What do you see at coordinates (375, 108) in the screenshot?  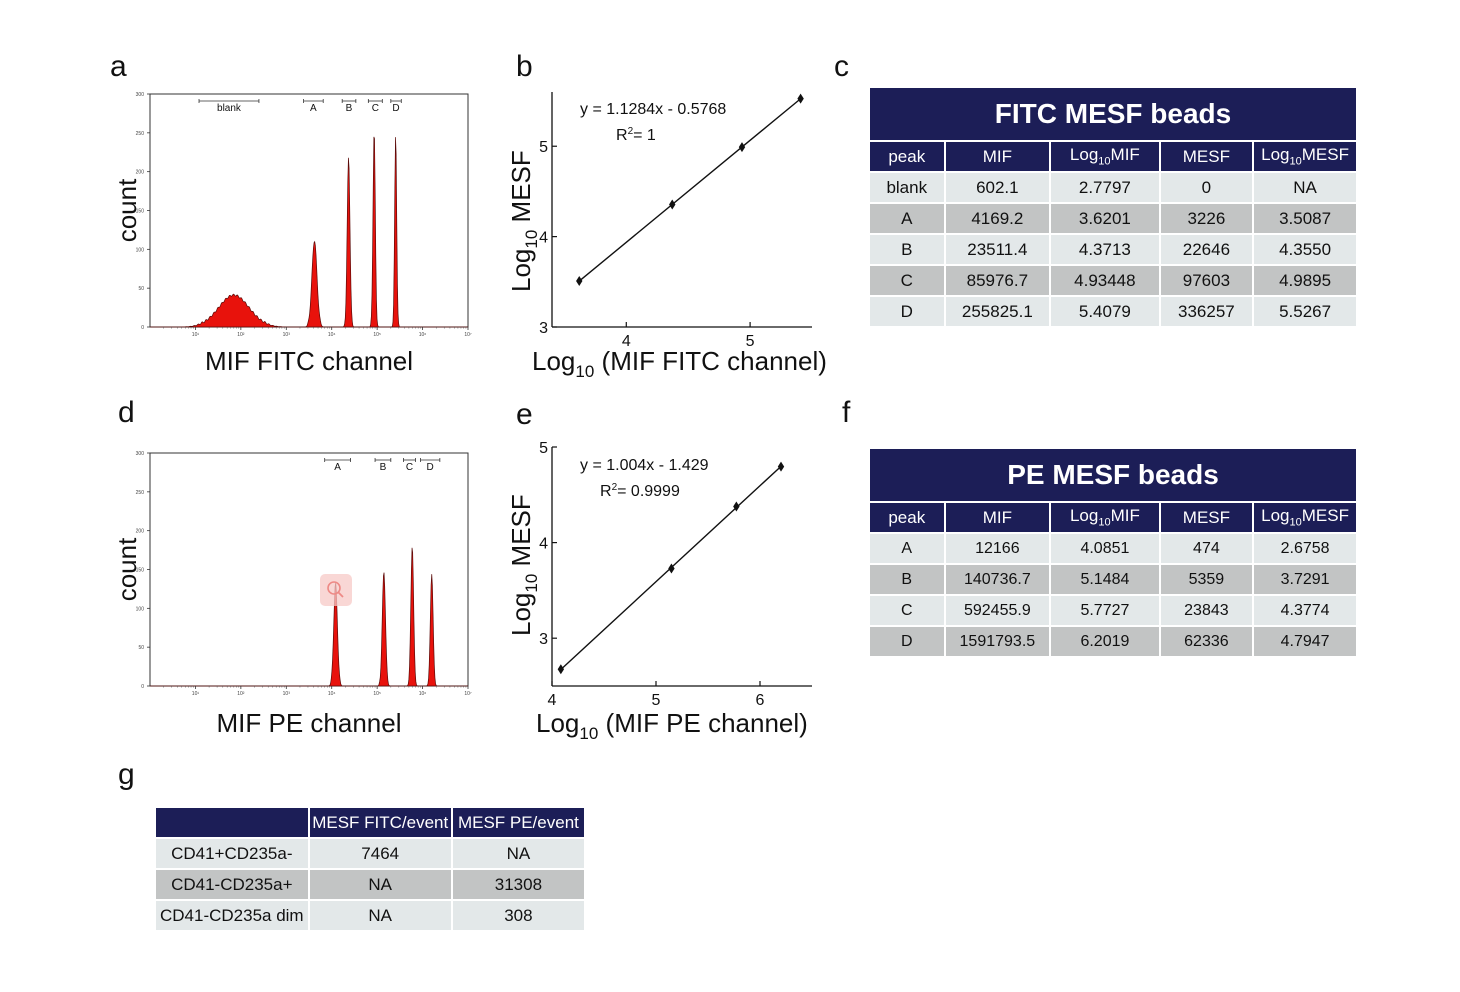 I see `a-gate-label: C` at bounding box center [375, 108].